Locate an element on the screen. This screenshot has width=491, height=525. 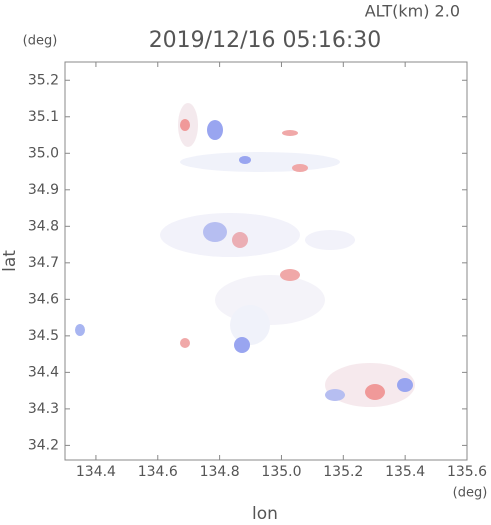
y-tick-label: 34.9 is located at coordinates (43, 190).